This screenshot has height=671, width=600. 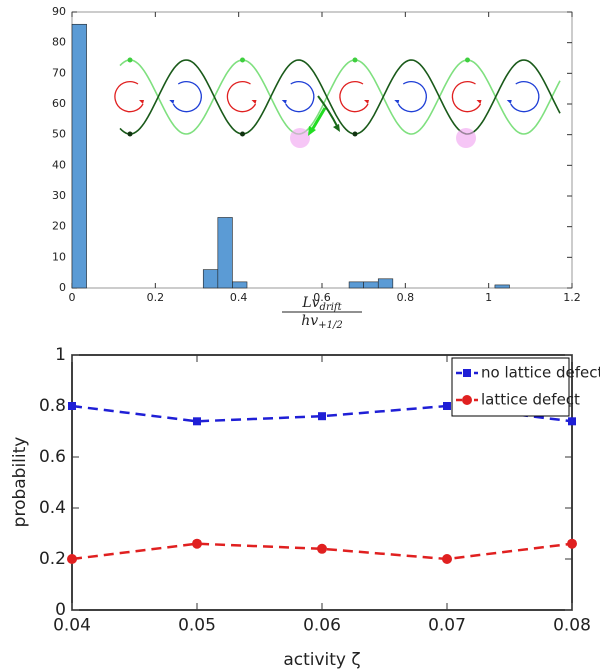 I want to click on x-tick-label: 0.2, so click(x=156, y=297).